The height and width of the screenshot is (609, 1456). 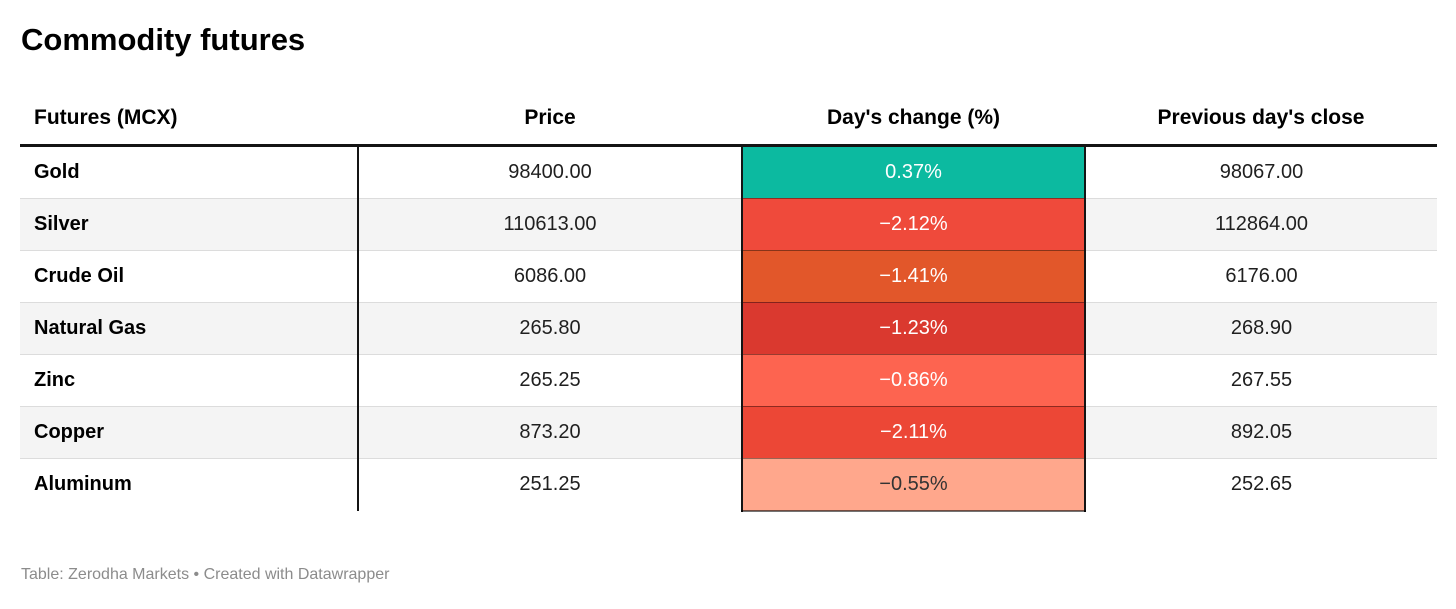 I want to click on price-cell: 265.25, so click(x=550, y=380).